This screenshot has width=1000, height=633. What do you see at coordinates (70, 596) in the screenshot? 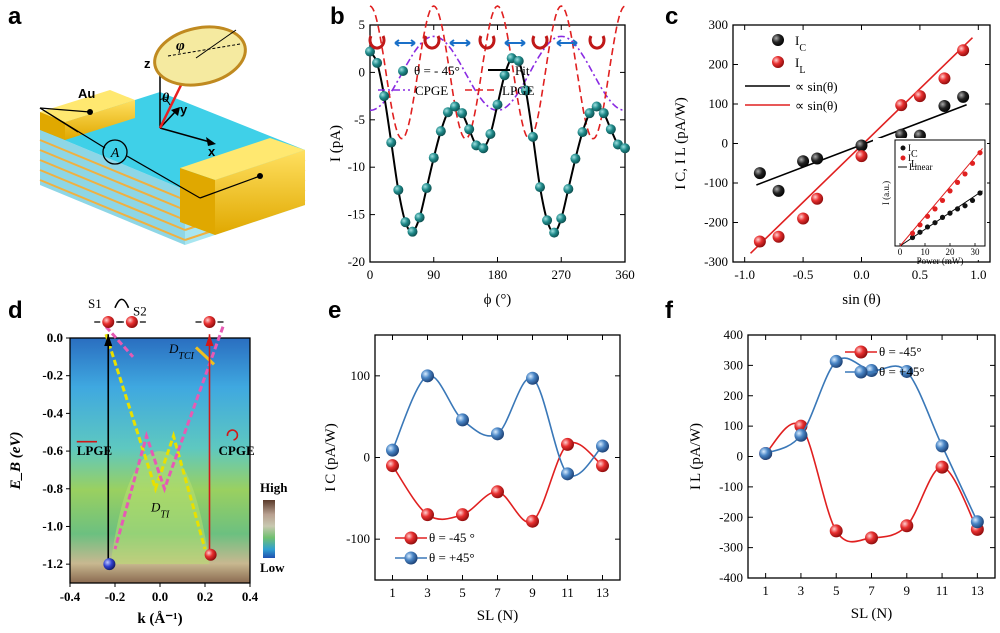
I see `chart-d-xtick-label: -0.4` at bounding box center [70, 596].